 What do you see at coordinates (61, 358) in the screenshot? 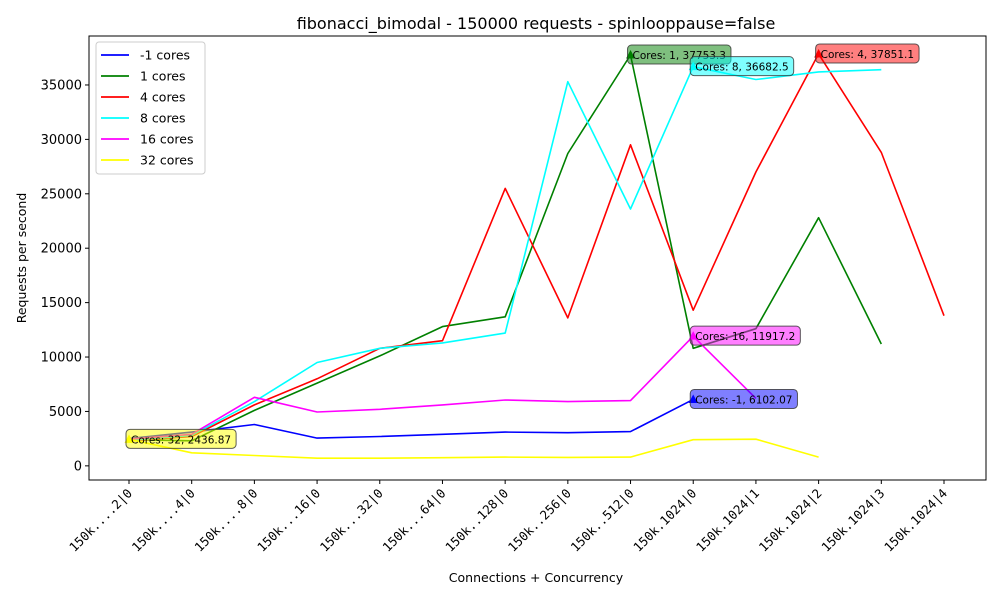
I see `y-tick-label: 10000` at bounding box center [61, 358].